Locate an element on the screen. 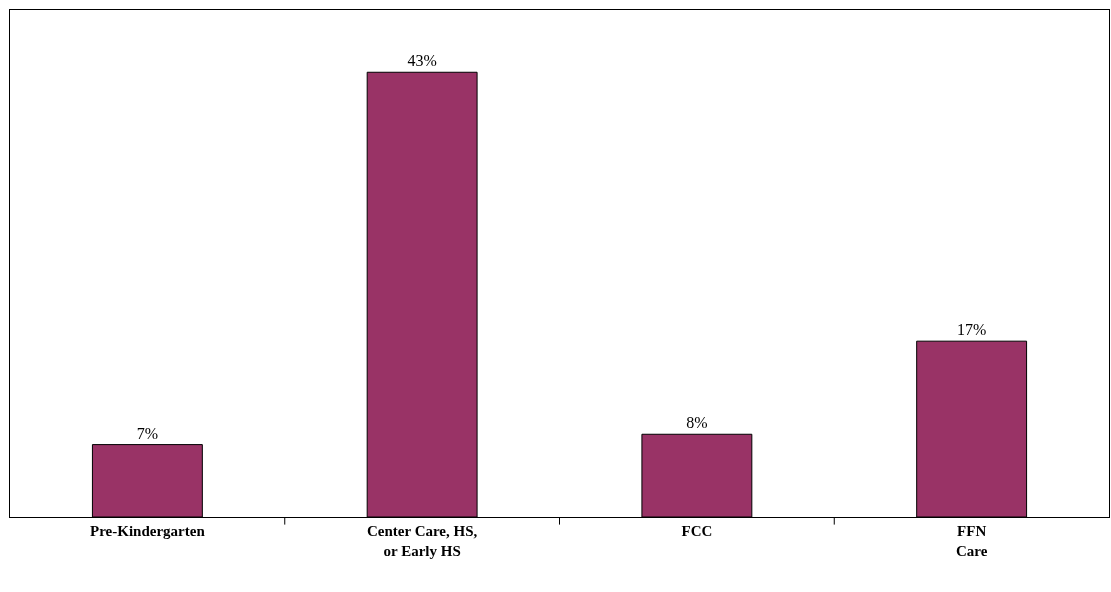  data-label: 7% is located at coordinates (147, 433).